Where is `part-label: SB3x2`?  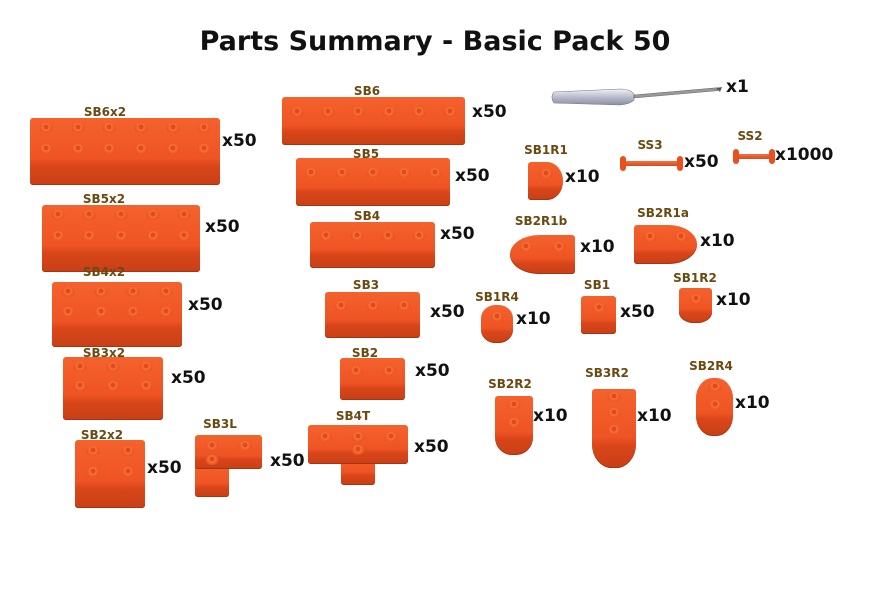
part-label: SB3x2 is located at coordinates (104, 353).